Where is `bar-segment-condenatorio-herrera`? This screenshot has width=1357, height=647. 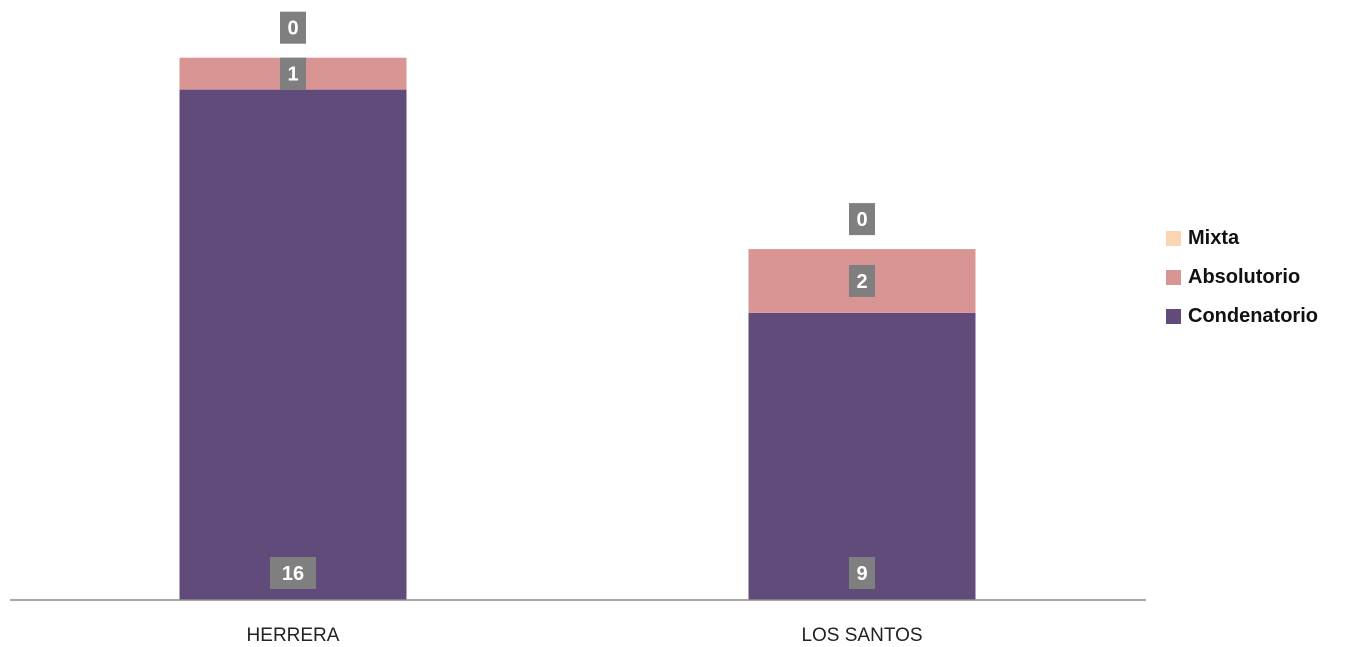 bar-segment-condenatorio-herrera is located at coordinates (293, 344).